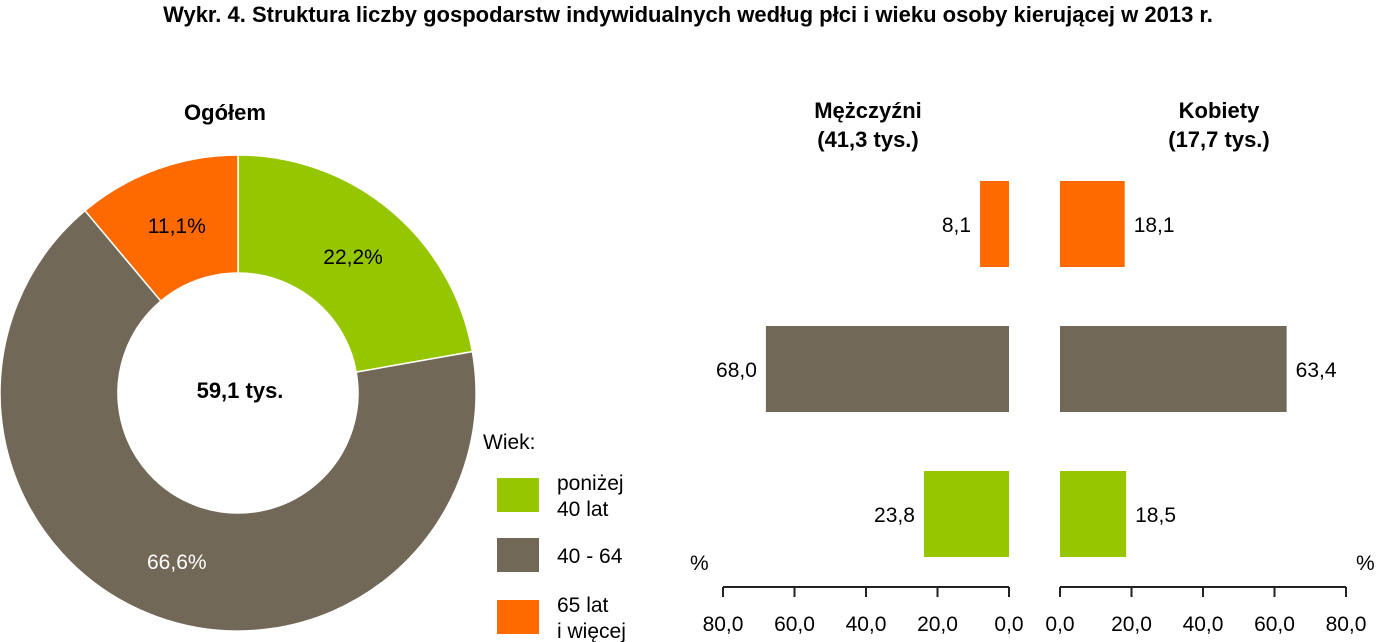  Describe the element at coordinates (1154, 225) in the screenshot. I see `bar-value-label: 18,1` at that location.